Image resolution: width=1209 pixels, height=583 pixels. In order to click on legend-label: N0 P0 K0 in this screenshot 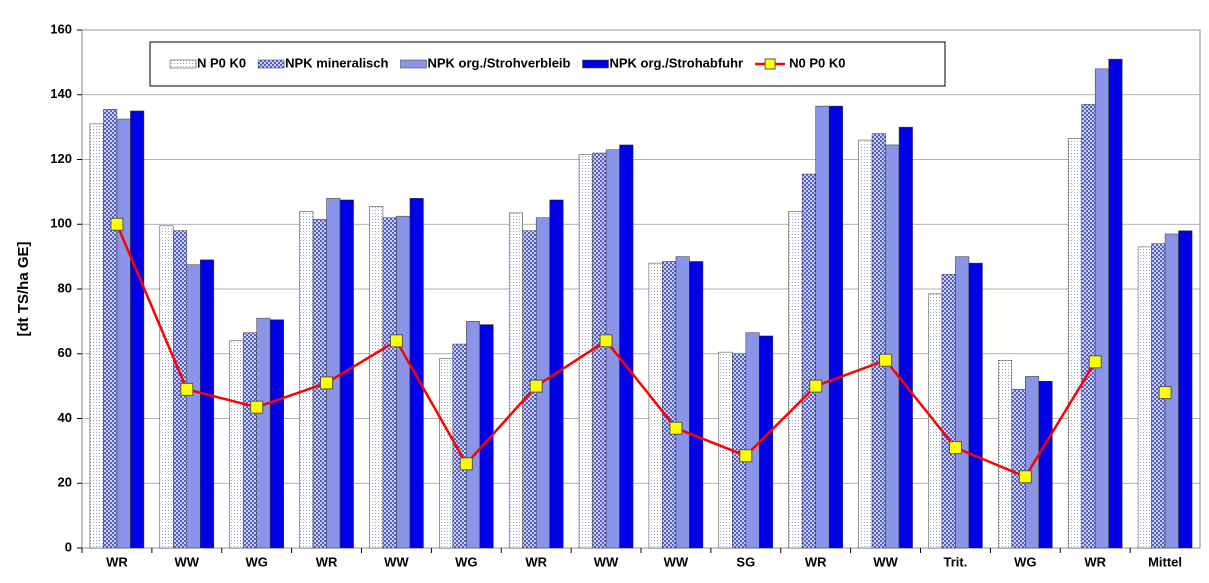, I will do `click(817, 62)`.